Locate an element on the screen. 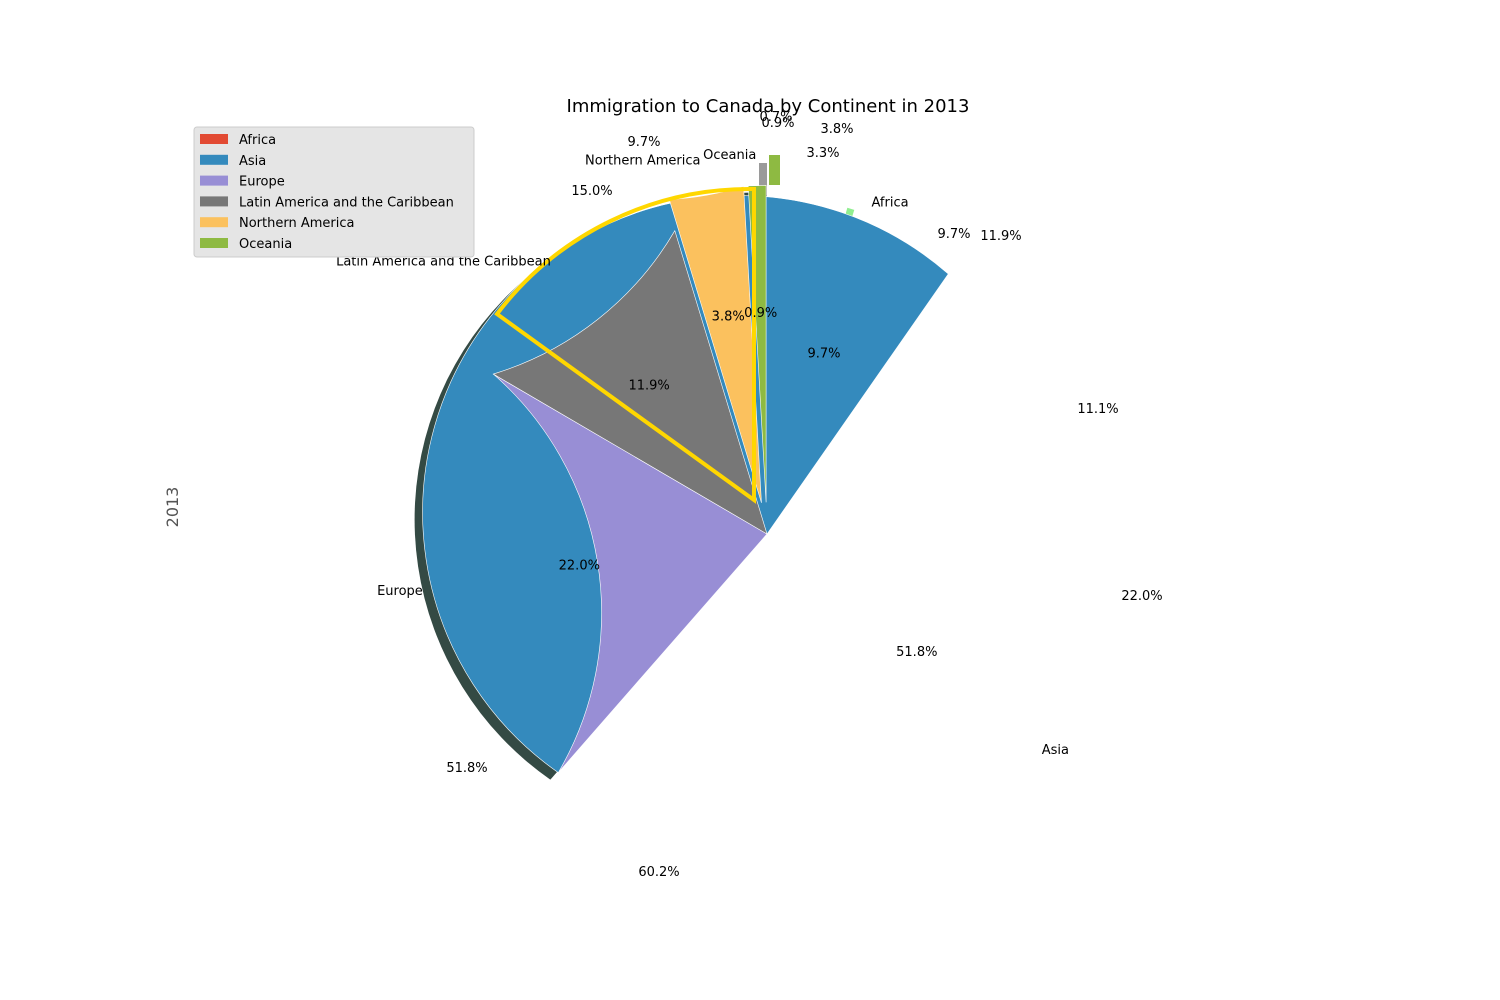 The width and height of the screenshot is (1500, 1000). category-label: Europe is located at coordinates (400, 591).